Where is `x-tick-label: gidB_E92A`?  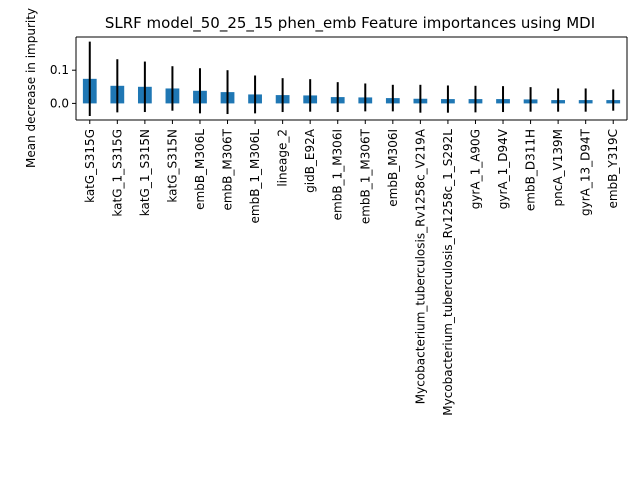
x-tick-label: gidB_E92A is located at coordinates (310, 160).